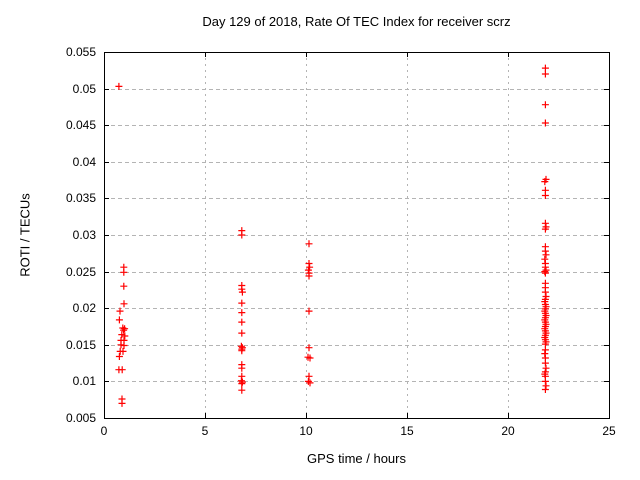 Image resolution: width=640 pixels, height=480 pixels. I want to click on y-tick-label: 0.03, so click(84, 235).